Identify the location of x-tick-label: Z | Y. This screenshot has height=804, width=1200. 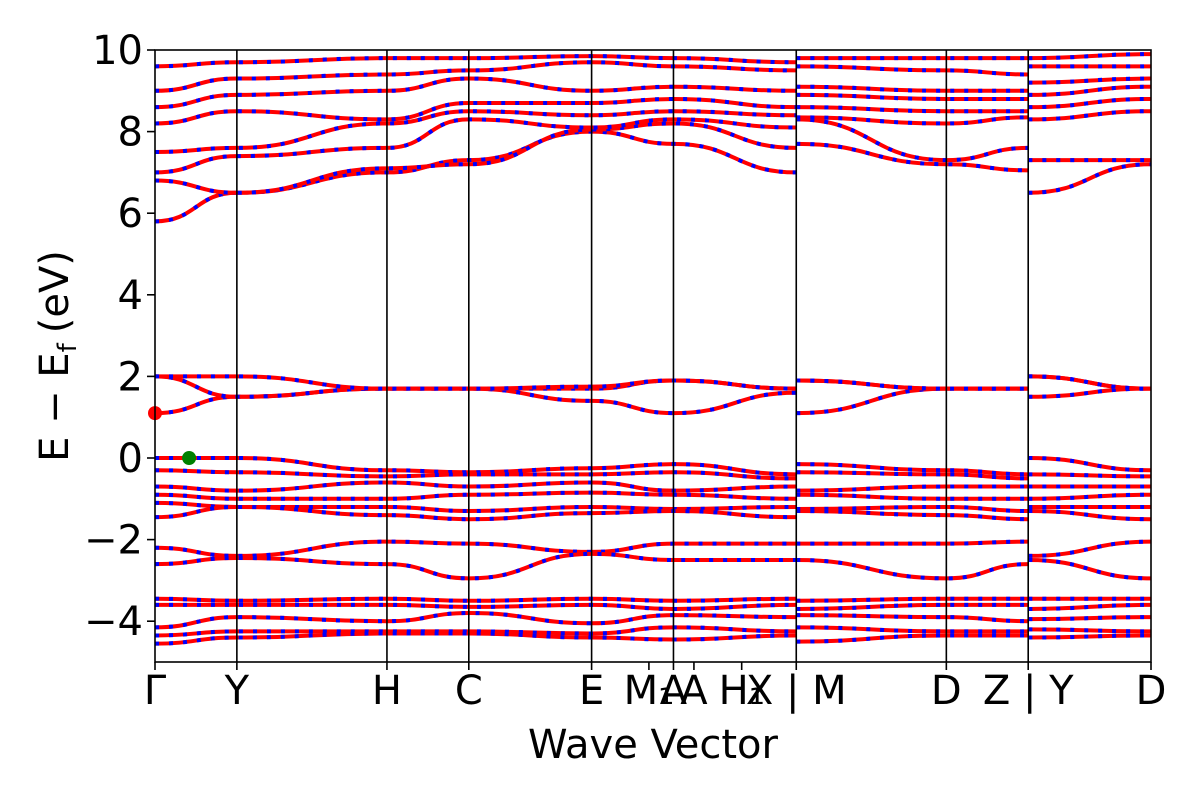
(1028, 691).